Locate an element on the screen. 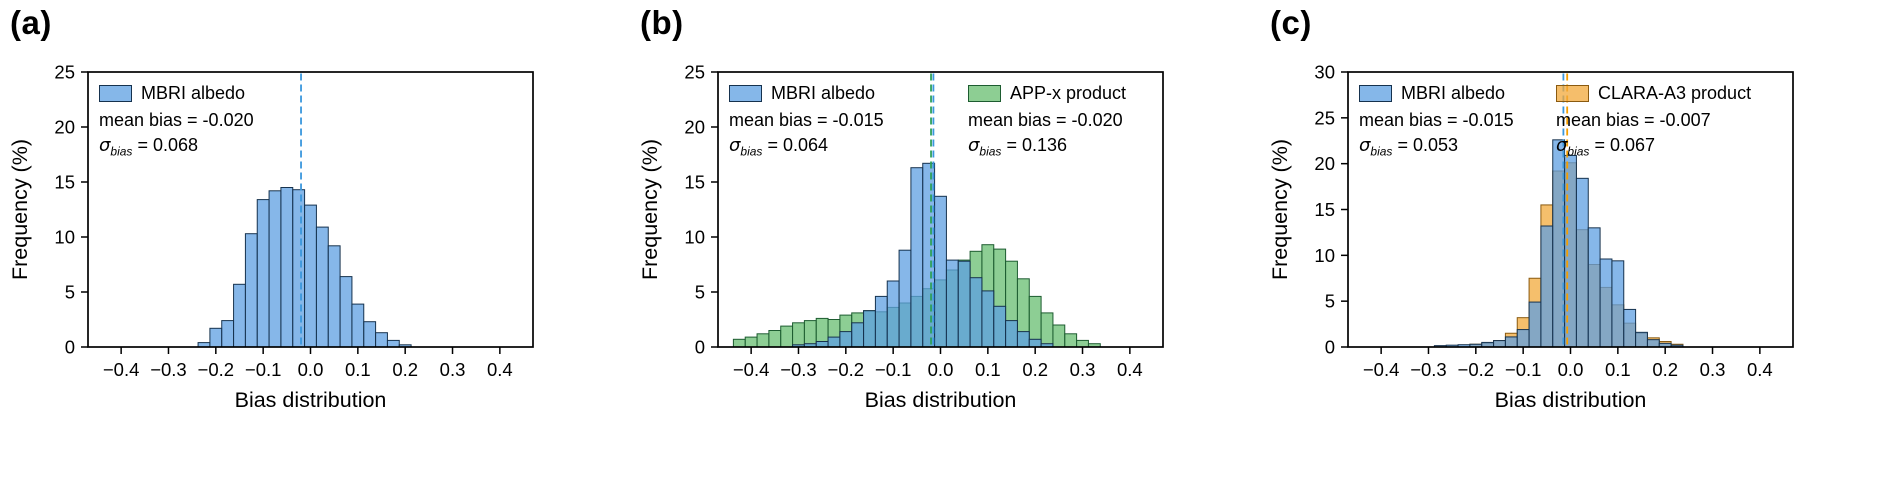 Image resolution: width=1892 pixels, height=484 pixels. legend-label: APP-x product is located at coordinates (1068, 93).